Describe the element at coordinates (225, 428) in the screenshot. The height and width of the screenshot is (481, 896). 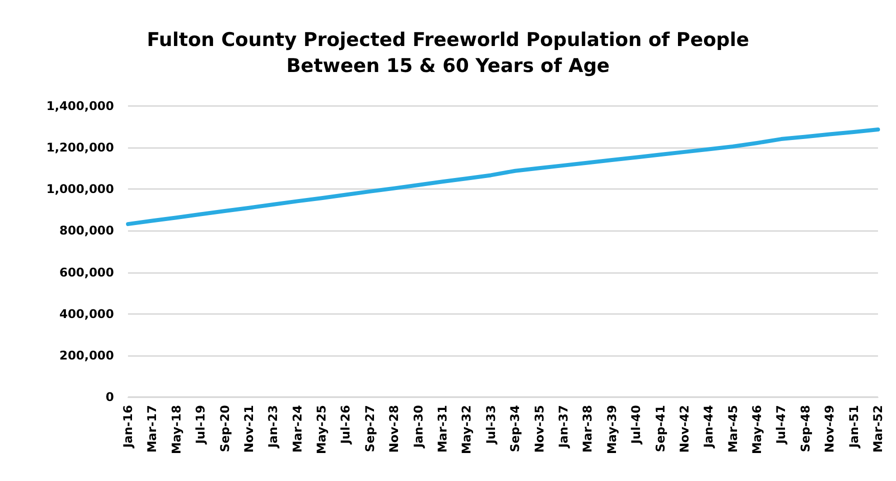
I see `x-tick-label: Sep-20` at that location.